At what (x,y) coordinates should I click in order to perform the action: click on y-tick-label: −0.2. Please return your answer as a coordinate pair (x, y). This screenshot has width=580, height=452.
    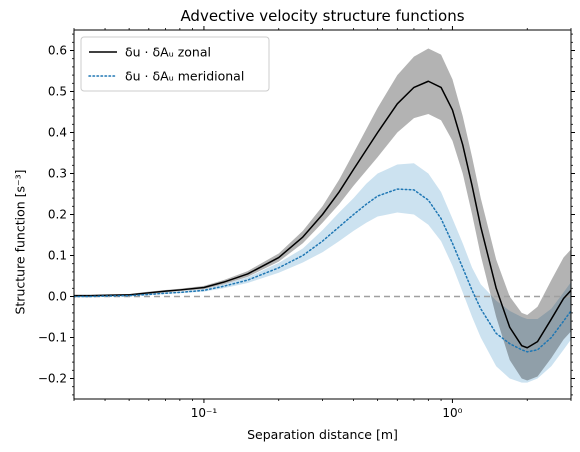
    Looking at the image, I should click on (52, 379).